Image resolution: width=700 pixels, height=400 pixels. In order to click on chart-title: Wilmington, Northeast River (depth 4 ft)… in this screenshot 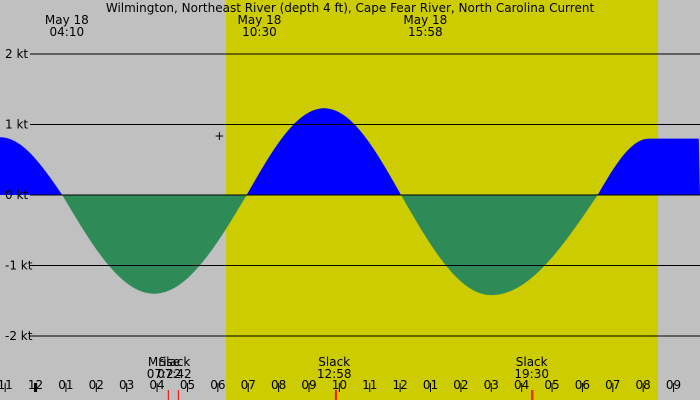, I will do `click(350, 8)`.